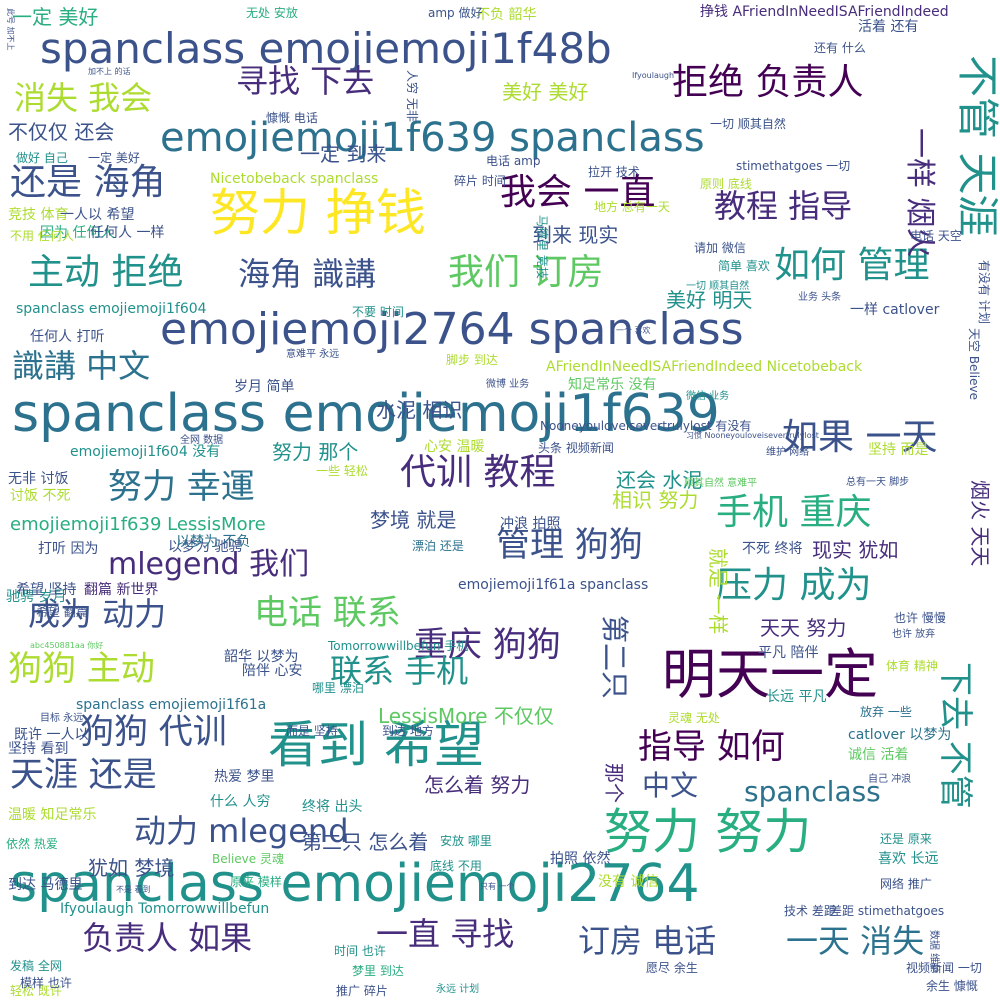 Image resolution: width=1000 pixels, height=1000 pixels. What do you see at coordinates (860, 437) in the screenshot?
I see `cloud-word: 如果 一天` at bounding box center [860, 437].